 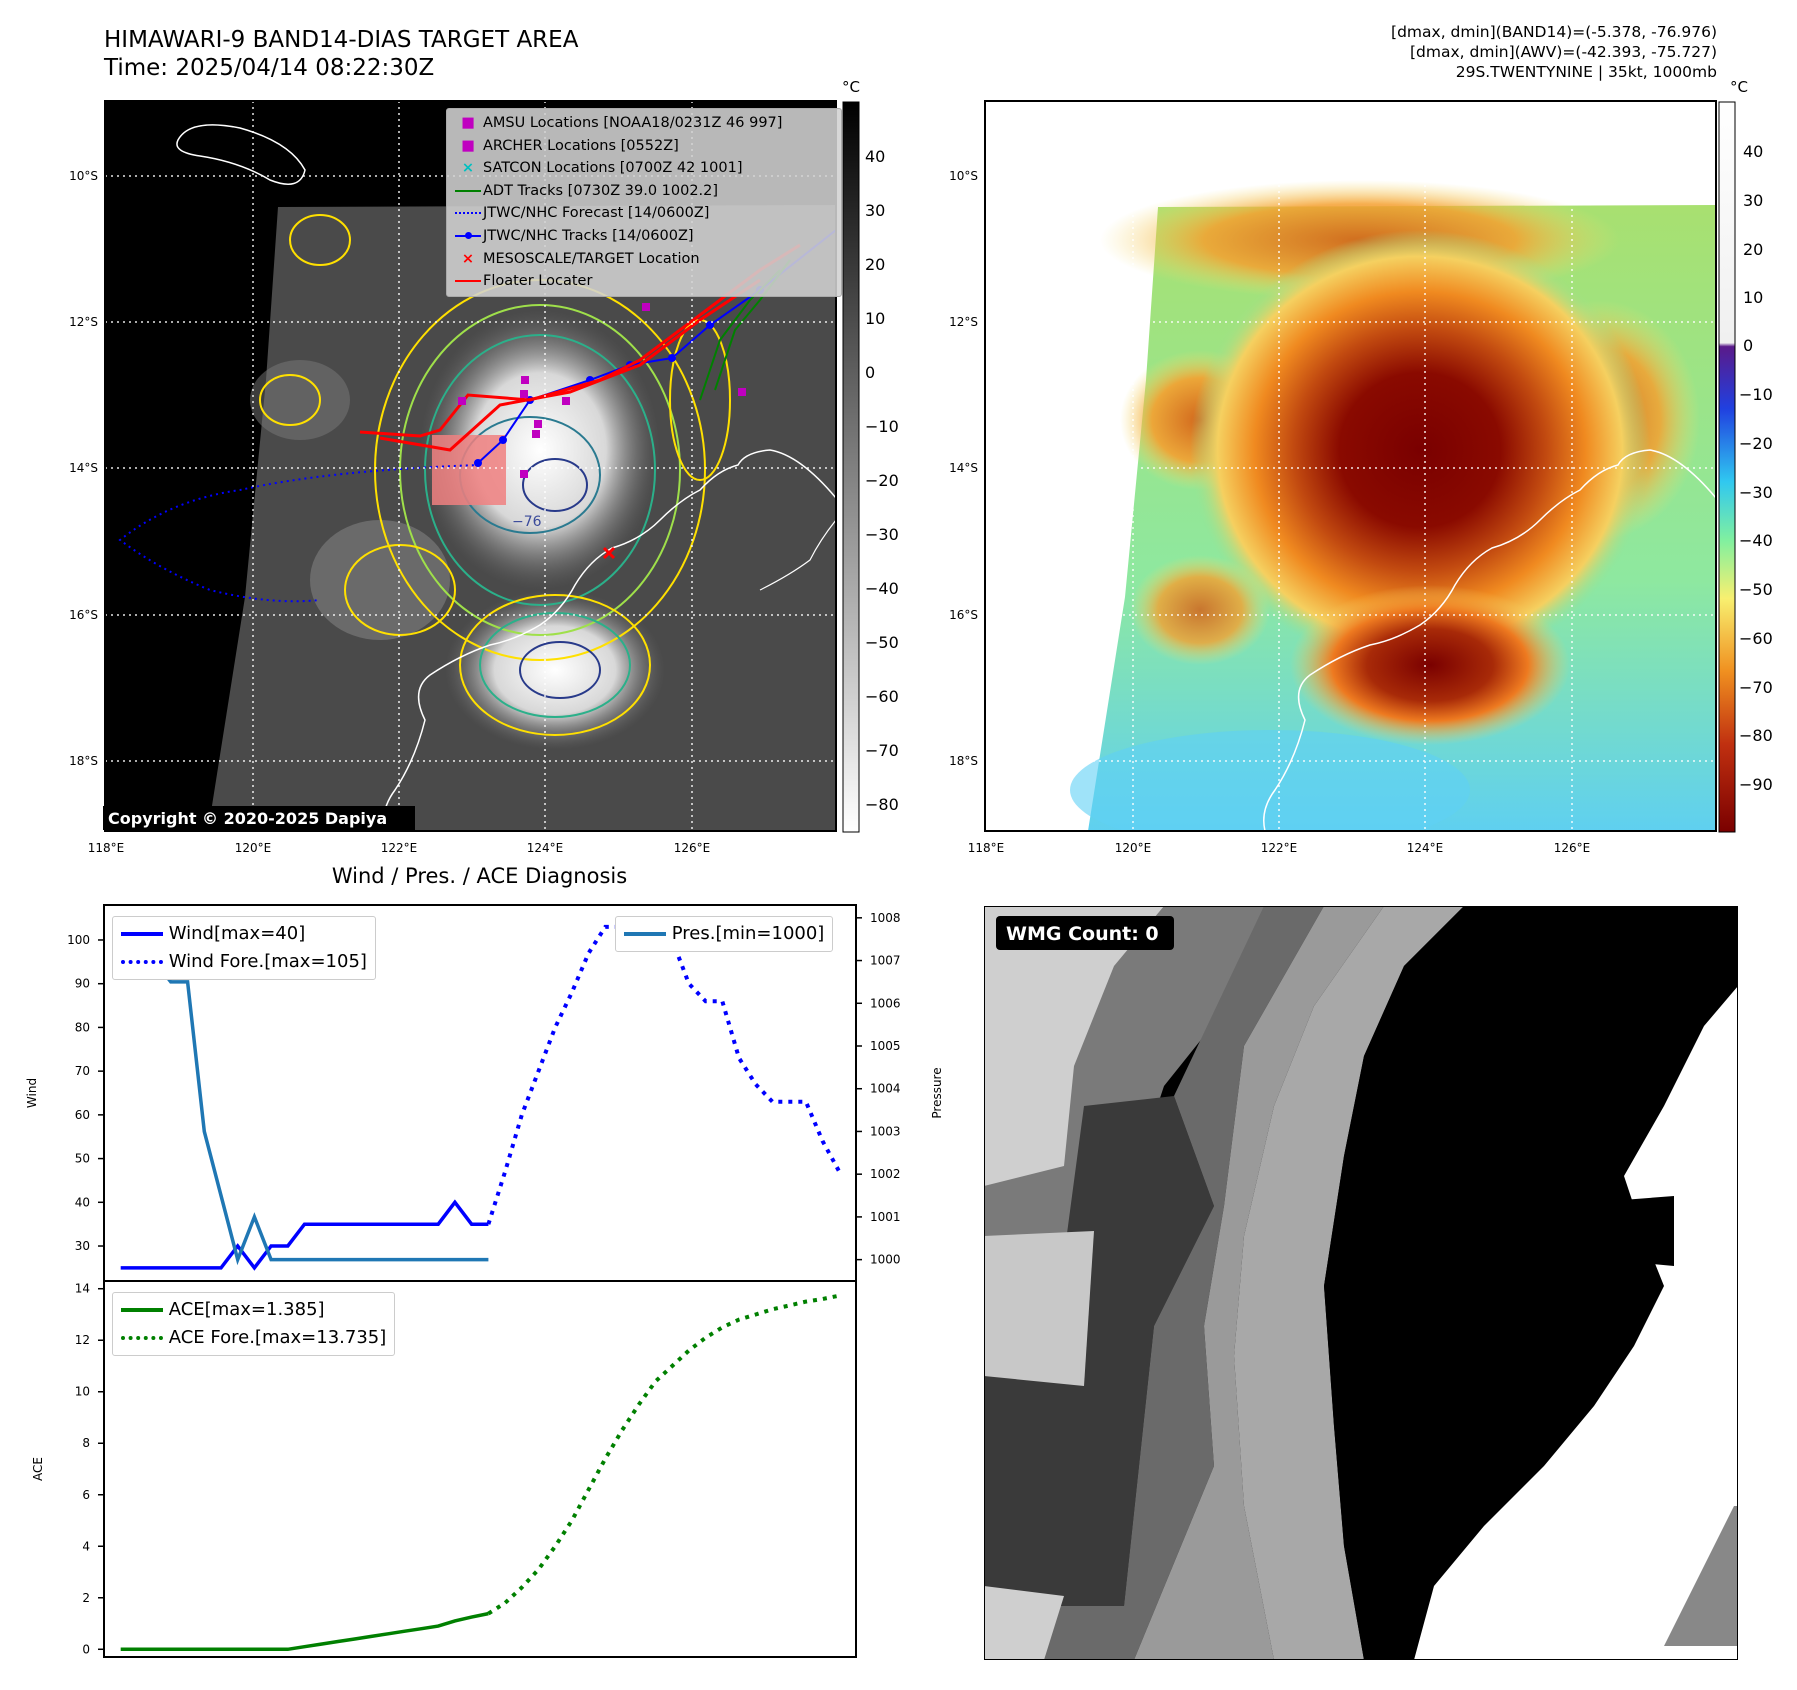 What do you see at coordinates (32, 1093) in the screenshot?
I see `wind-axis-label: Wind` at bounding box center [32, 1093].